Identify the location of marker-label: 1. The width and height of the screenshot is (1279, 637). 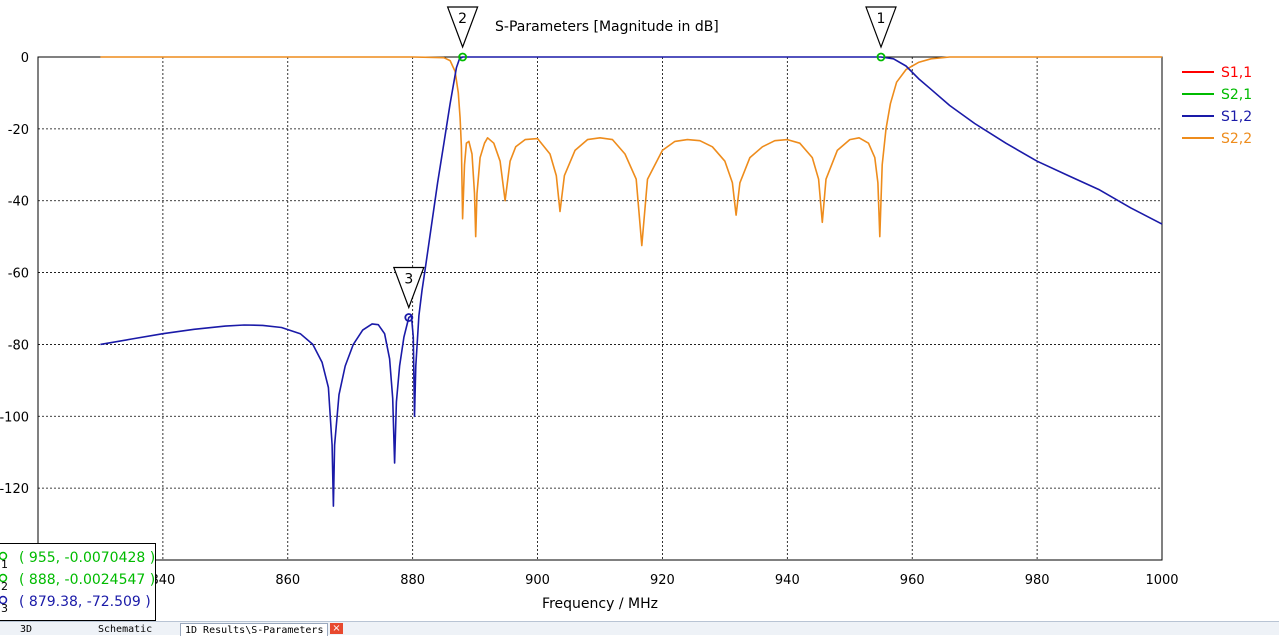
(881, 19).